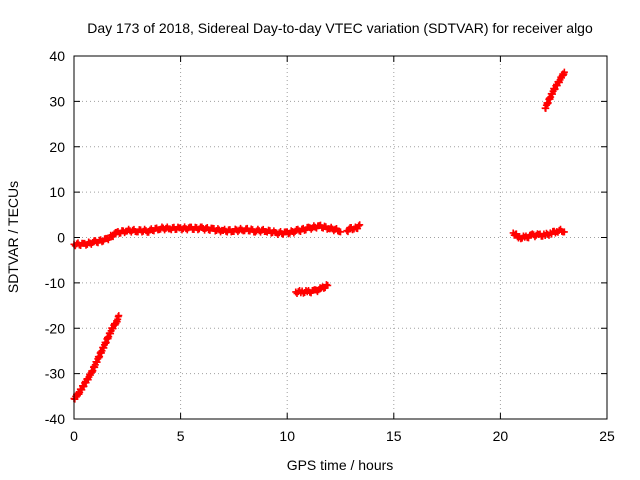 This screenshot has width=640, height=480. Describe the element at coordinates (55, 283) in the screenshot. I see `y-tick-label: -10` at that location.